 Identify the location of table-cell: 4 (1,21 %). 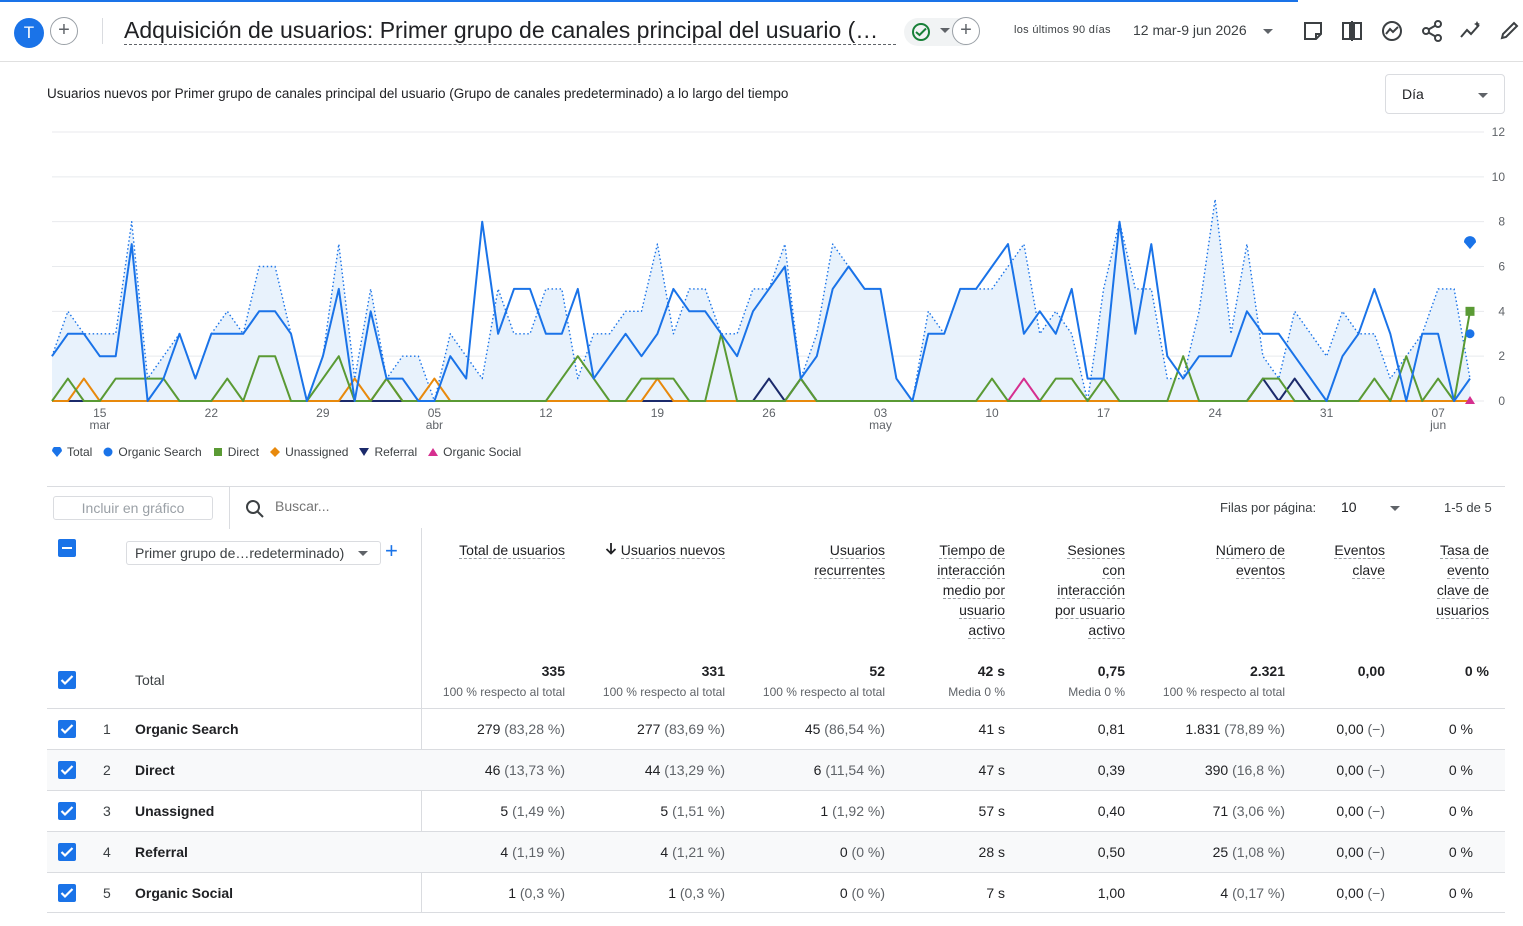
(692, 852).